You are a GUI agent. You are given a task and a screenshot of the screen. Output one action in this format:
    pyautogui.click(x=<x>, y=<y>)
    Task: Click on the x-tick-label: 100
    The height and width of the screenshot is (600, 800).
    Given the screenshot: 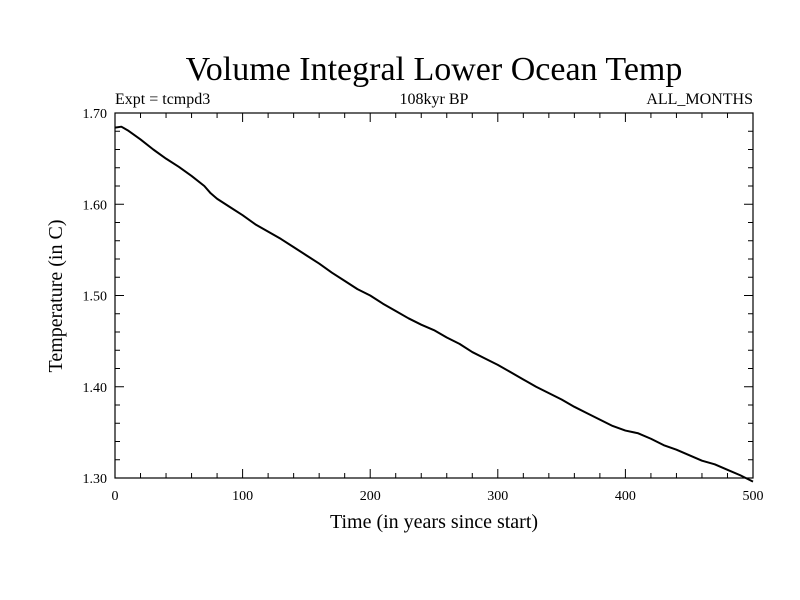 What is the action you would take?
    pyautogui.click(x=242, y=496)
    